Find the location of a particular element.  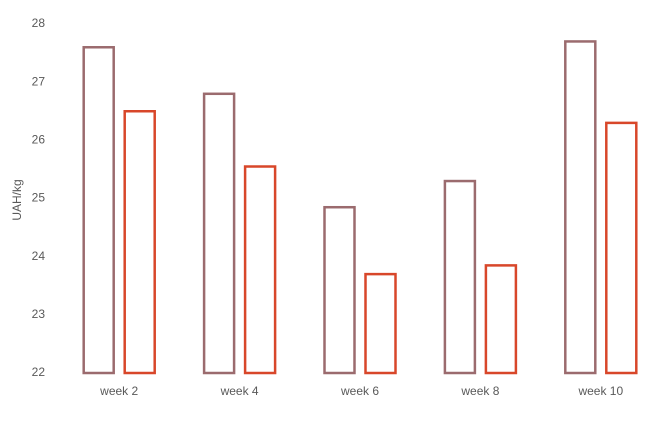

x-tick-label: week 8 is located at coordinates (479, 391).